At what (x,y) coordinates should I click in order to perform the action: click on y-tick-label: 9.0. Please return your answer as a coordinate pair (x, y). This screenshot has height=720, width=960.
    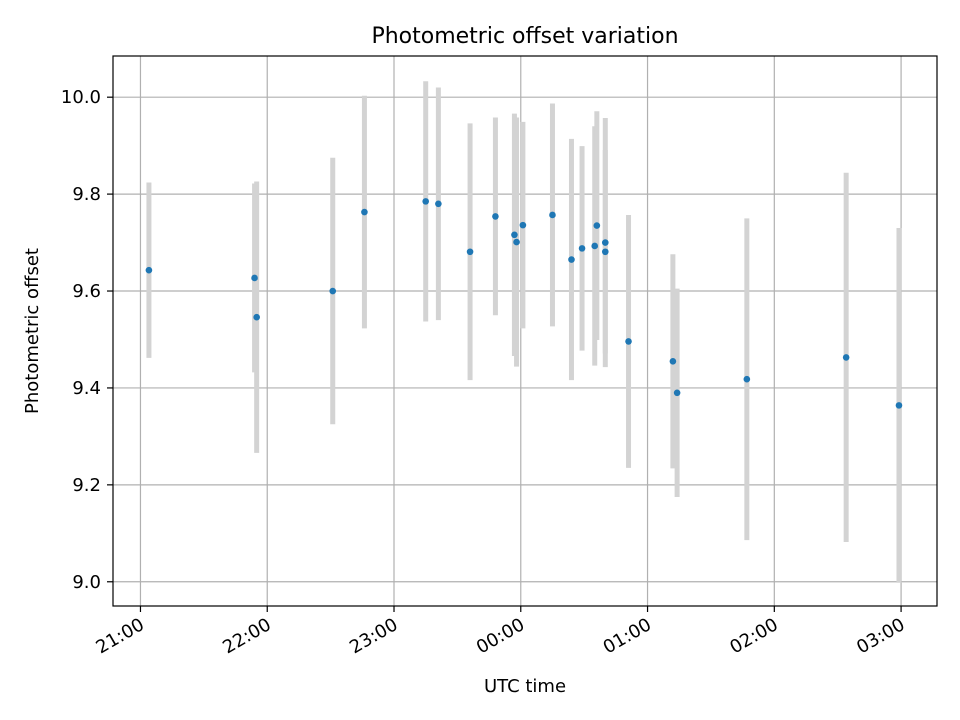
    Looking at the image, I should click on (86, 582).